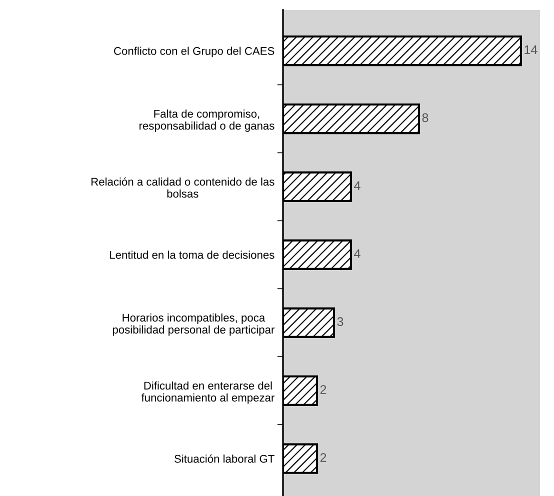 The width and height of the screenshot is (554, 496). I want to click on y-tick-label: Falta de compromiso, responsabilidad o de ganas, so click(207, 121).